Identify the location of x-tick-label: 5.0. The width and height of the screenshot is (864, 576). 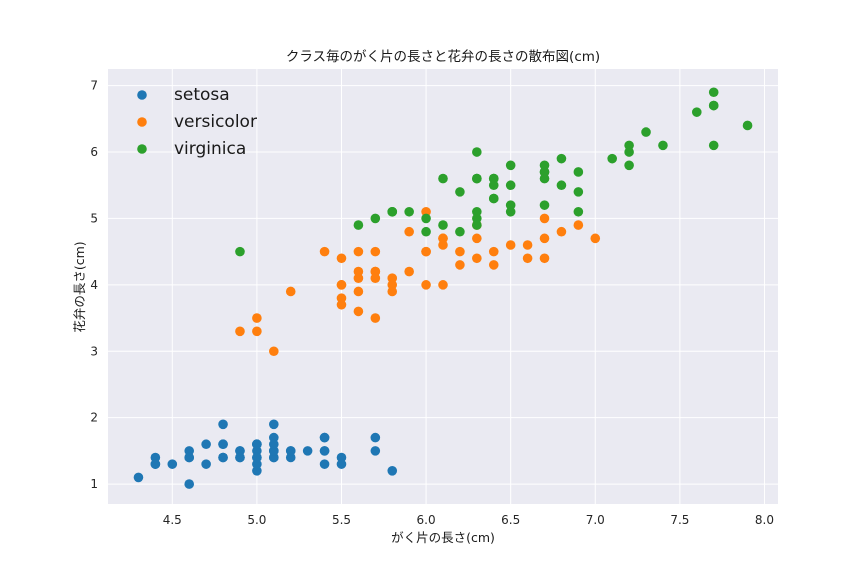
(256, 520).